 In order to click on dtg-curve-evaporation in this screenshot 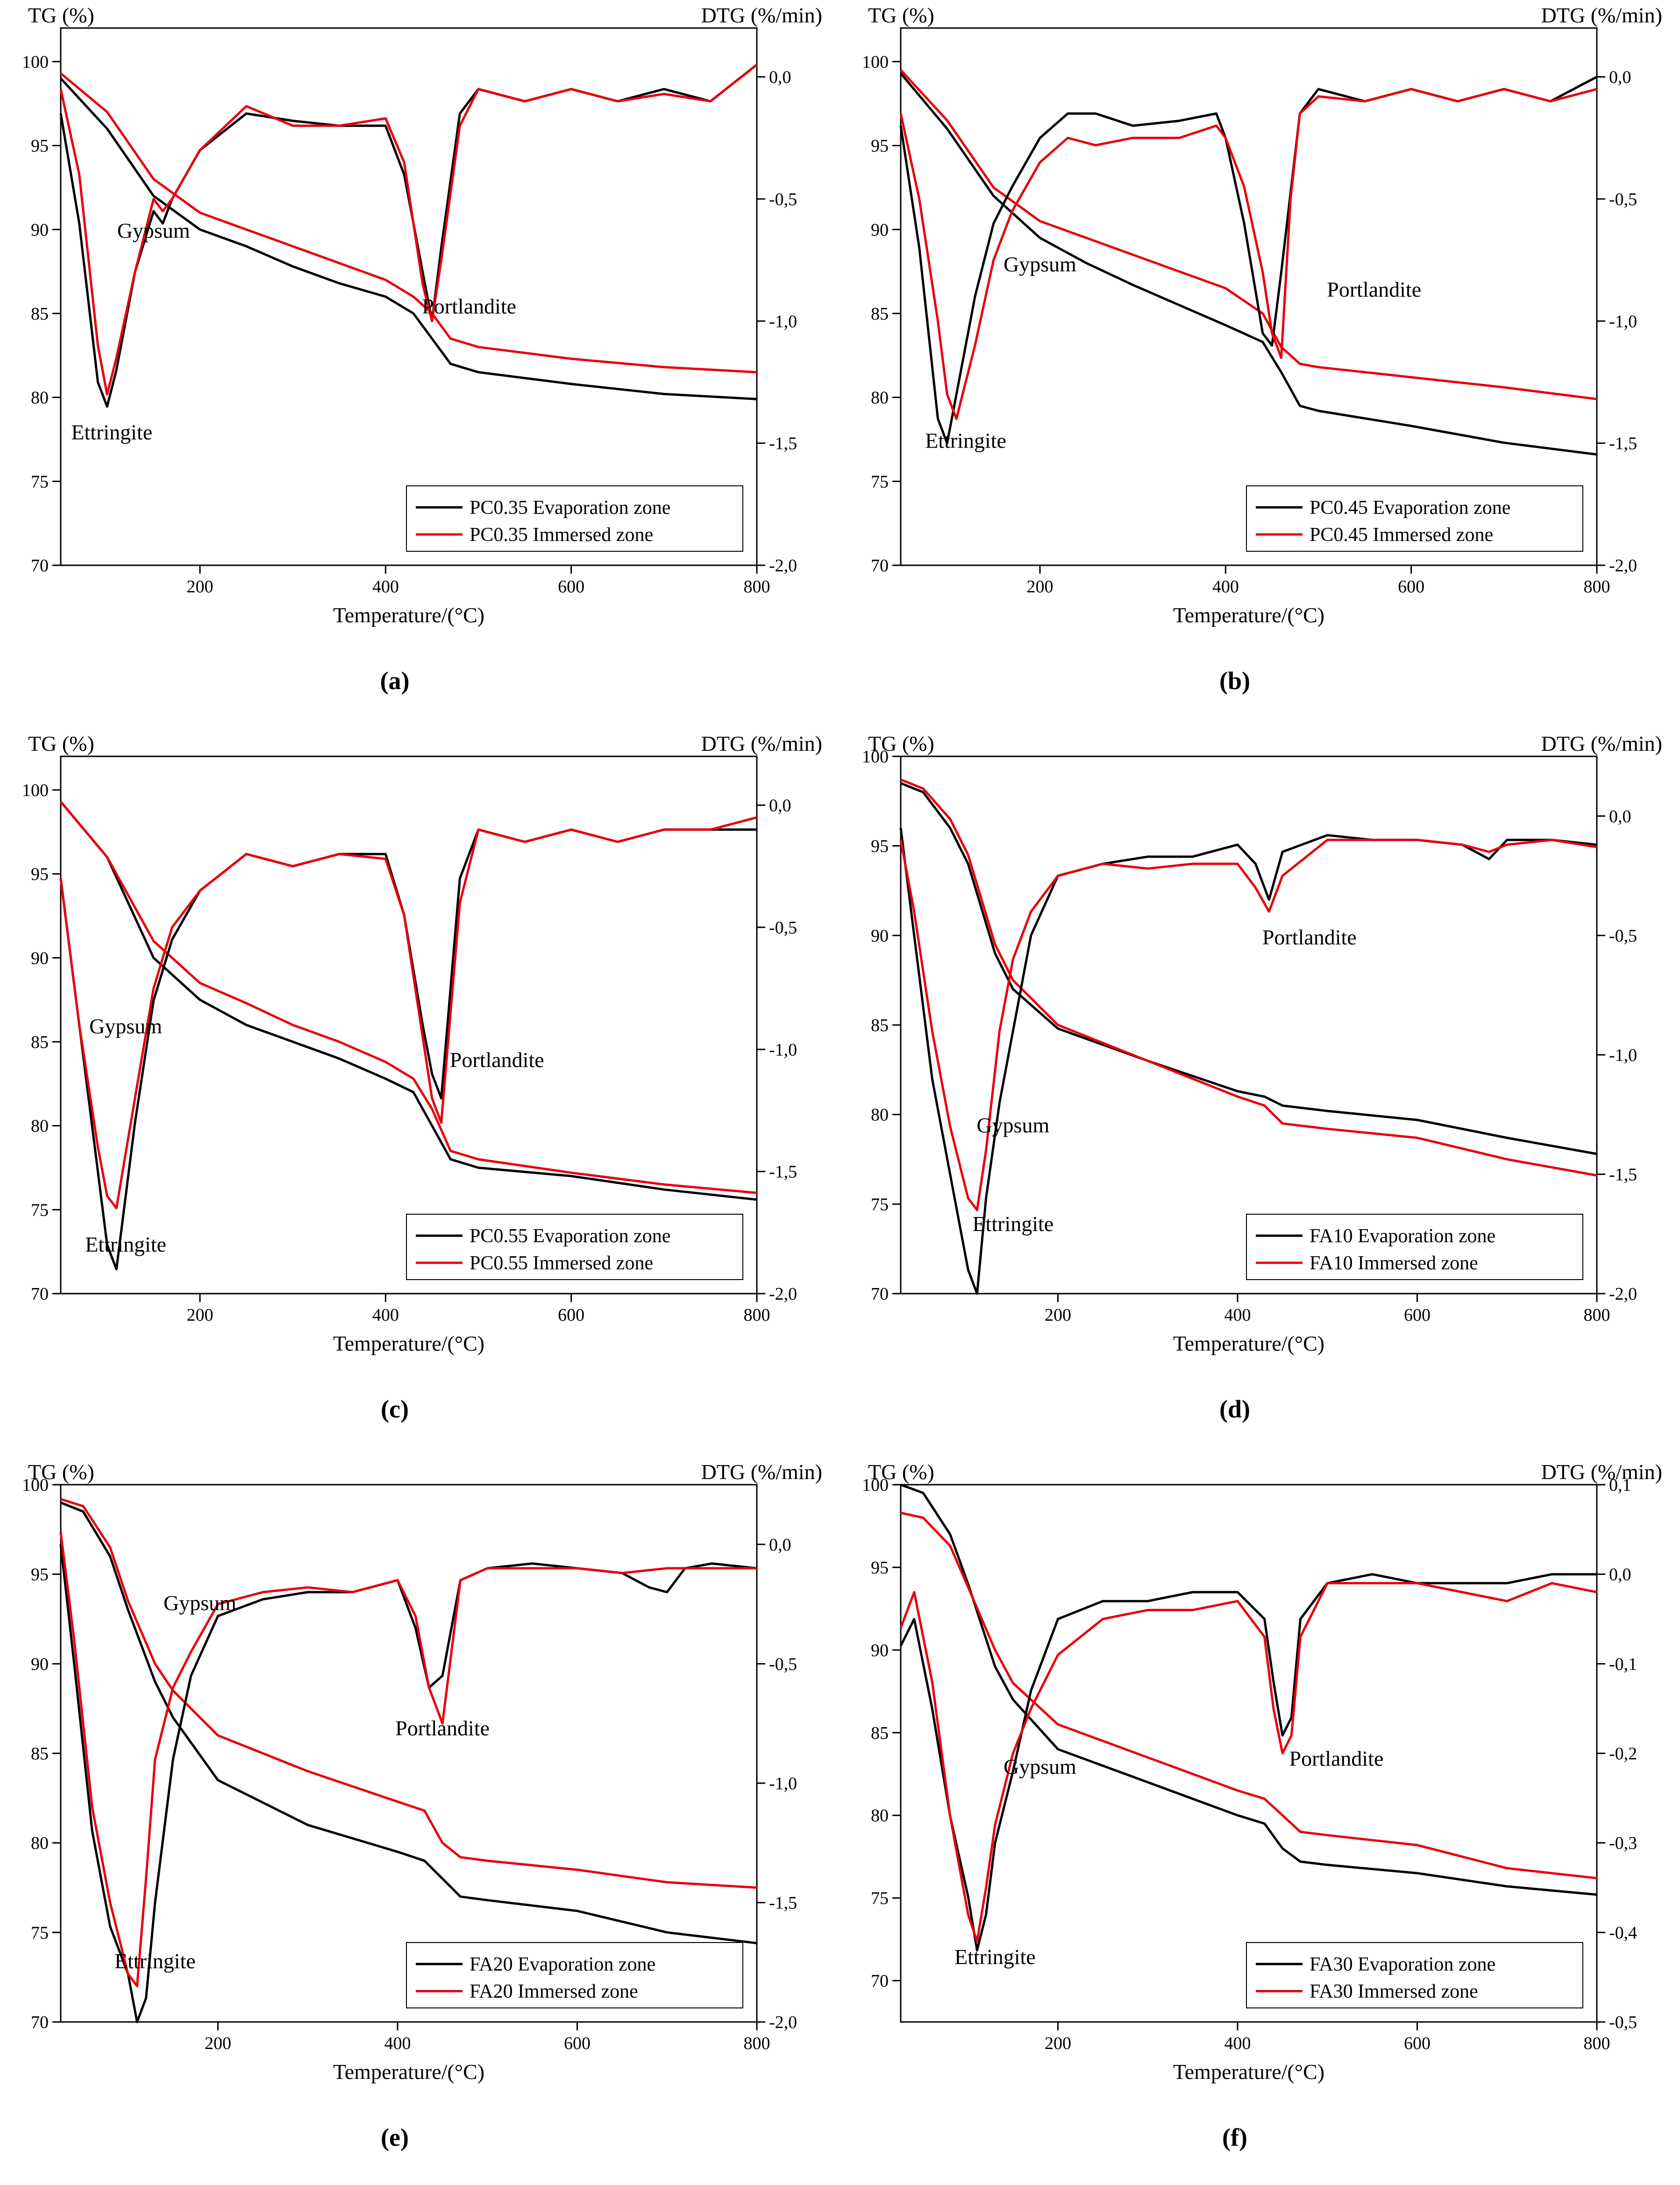, I will do `click(1248, 1763)`.